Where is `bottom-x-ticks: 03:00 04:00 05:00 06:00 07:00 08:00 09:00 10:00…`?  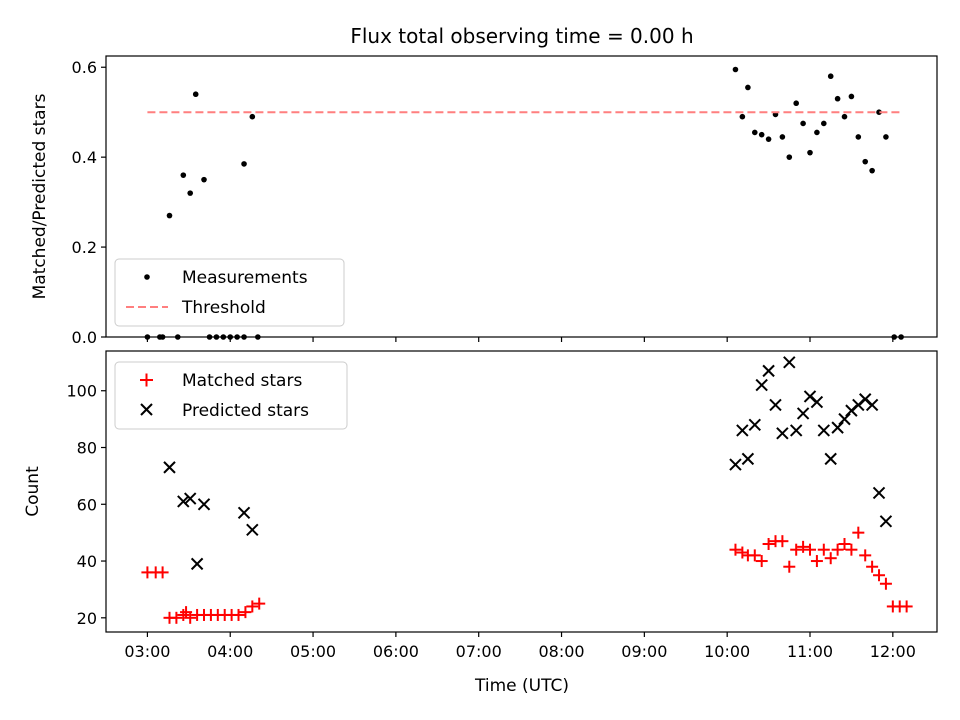 bottom-x-ticks: 03:00 04:00 05:00 06:00 07:00 08:00 09:00 10:00… is located at coordinates (520, 646).